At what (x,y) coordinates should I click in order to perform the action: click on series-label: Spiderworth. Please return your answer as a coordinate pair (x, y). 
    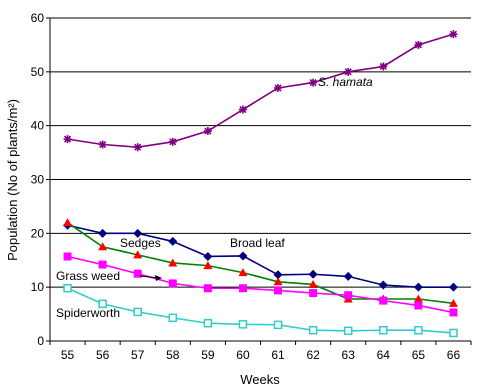
    Looking at the image, I should click on (88, 313).